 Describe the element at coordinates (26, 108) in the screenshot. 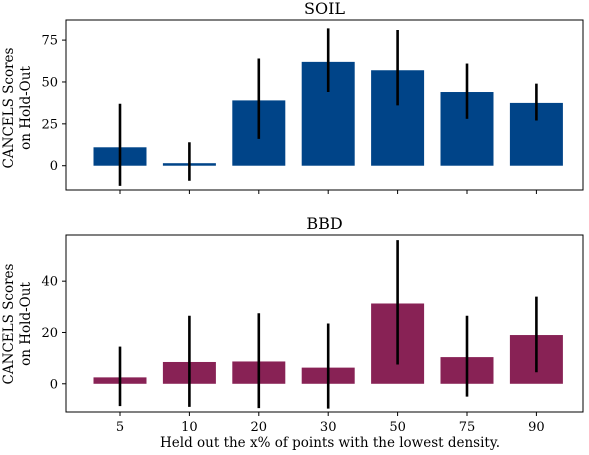

I see `y-axis-label-top-line2: on Hold-Out` at that location.